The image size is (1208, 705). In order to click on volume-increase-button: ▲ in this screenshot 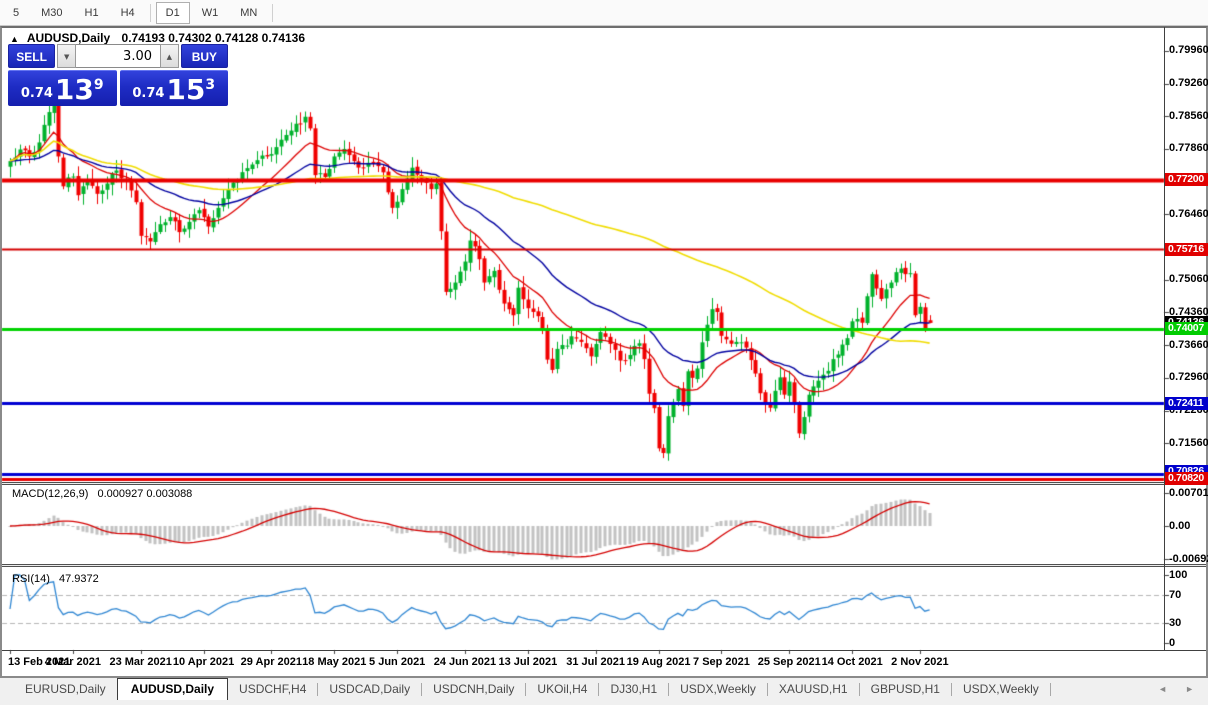, I will do `click(169, 56)`.